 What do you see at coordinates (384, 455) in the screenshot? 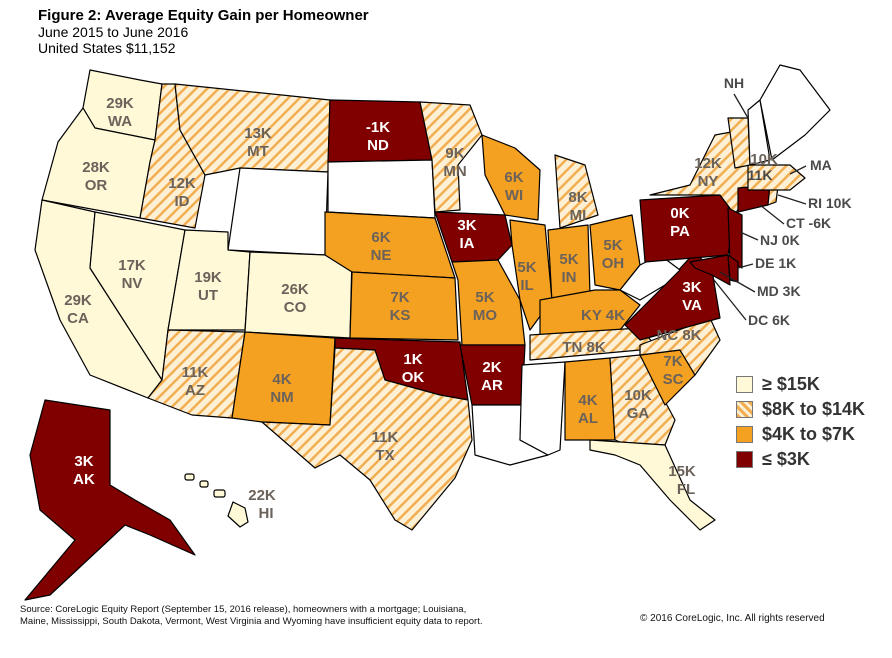
I see `label-tx-abbr: TX` at bounding box center [384, 455].